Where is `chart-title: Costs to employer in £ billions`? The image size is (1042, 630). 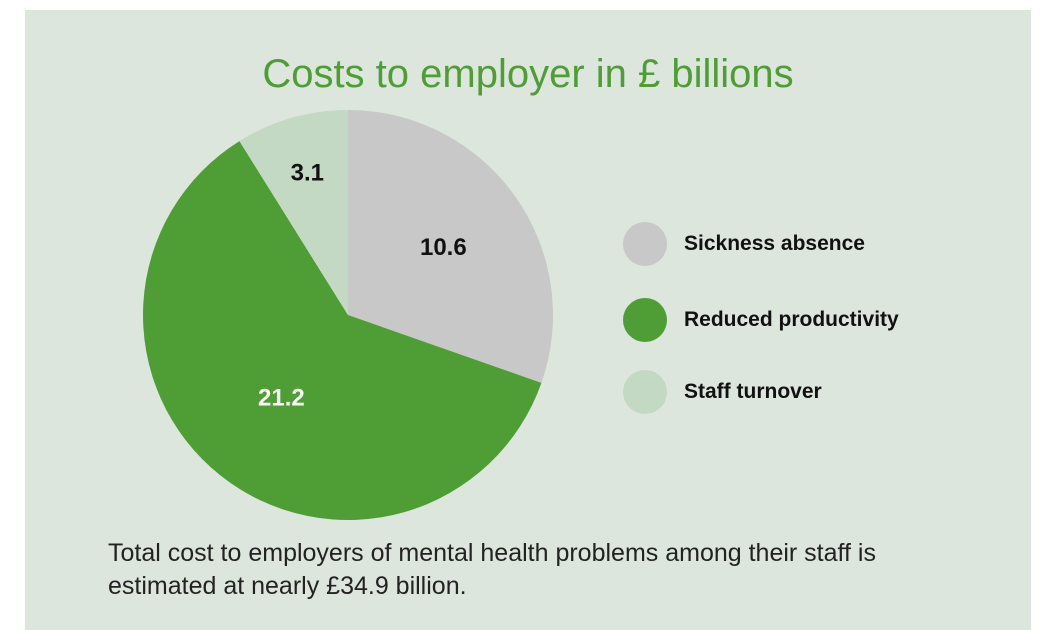 chart-title: Costs to employer in £ billions is located at coordinates (528, 74).